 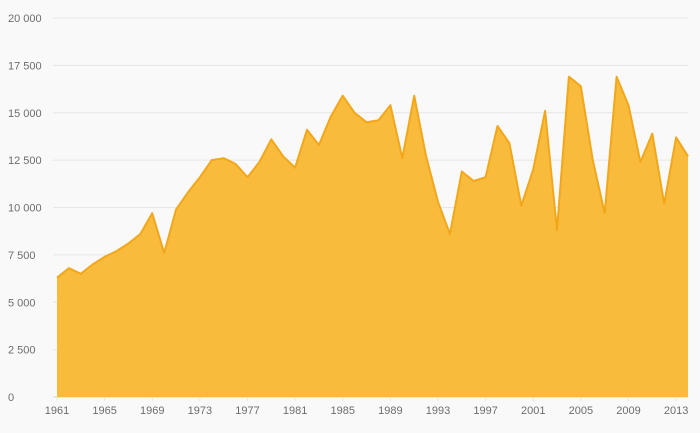 What do you see at coordinates (22, 256) in the screenshot?
I see `y-axis-tick-label: 7 500` at bounding box center [22, 256].